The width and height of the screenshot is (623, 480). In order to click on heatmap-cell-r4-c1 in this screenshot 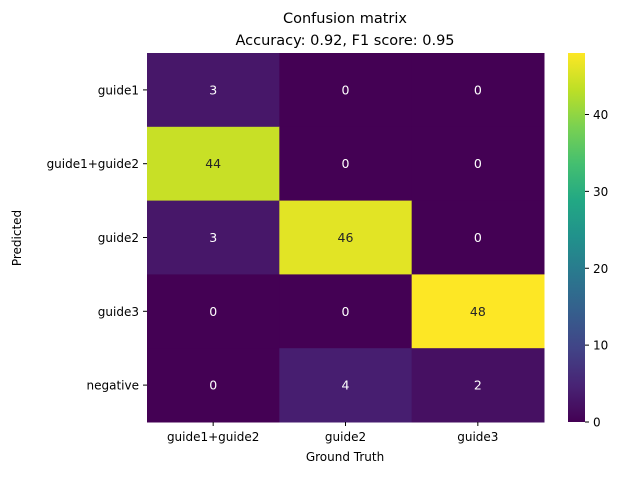, I will do `click(346, 385)`.